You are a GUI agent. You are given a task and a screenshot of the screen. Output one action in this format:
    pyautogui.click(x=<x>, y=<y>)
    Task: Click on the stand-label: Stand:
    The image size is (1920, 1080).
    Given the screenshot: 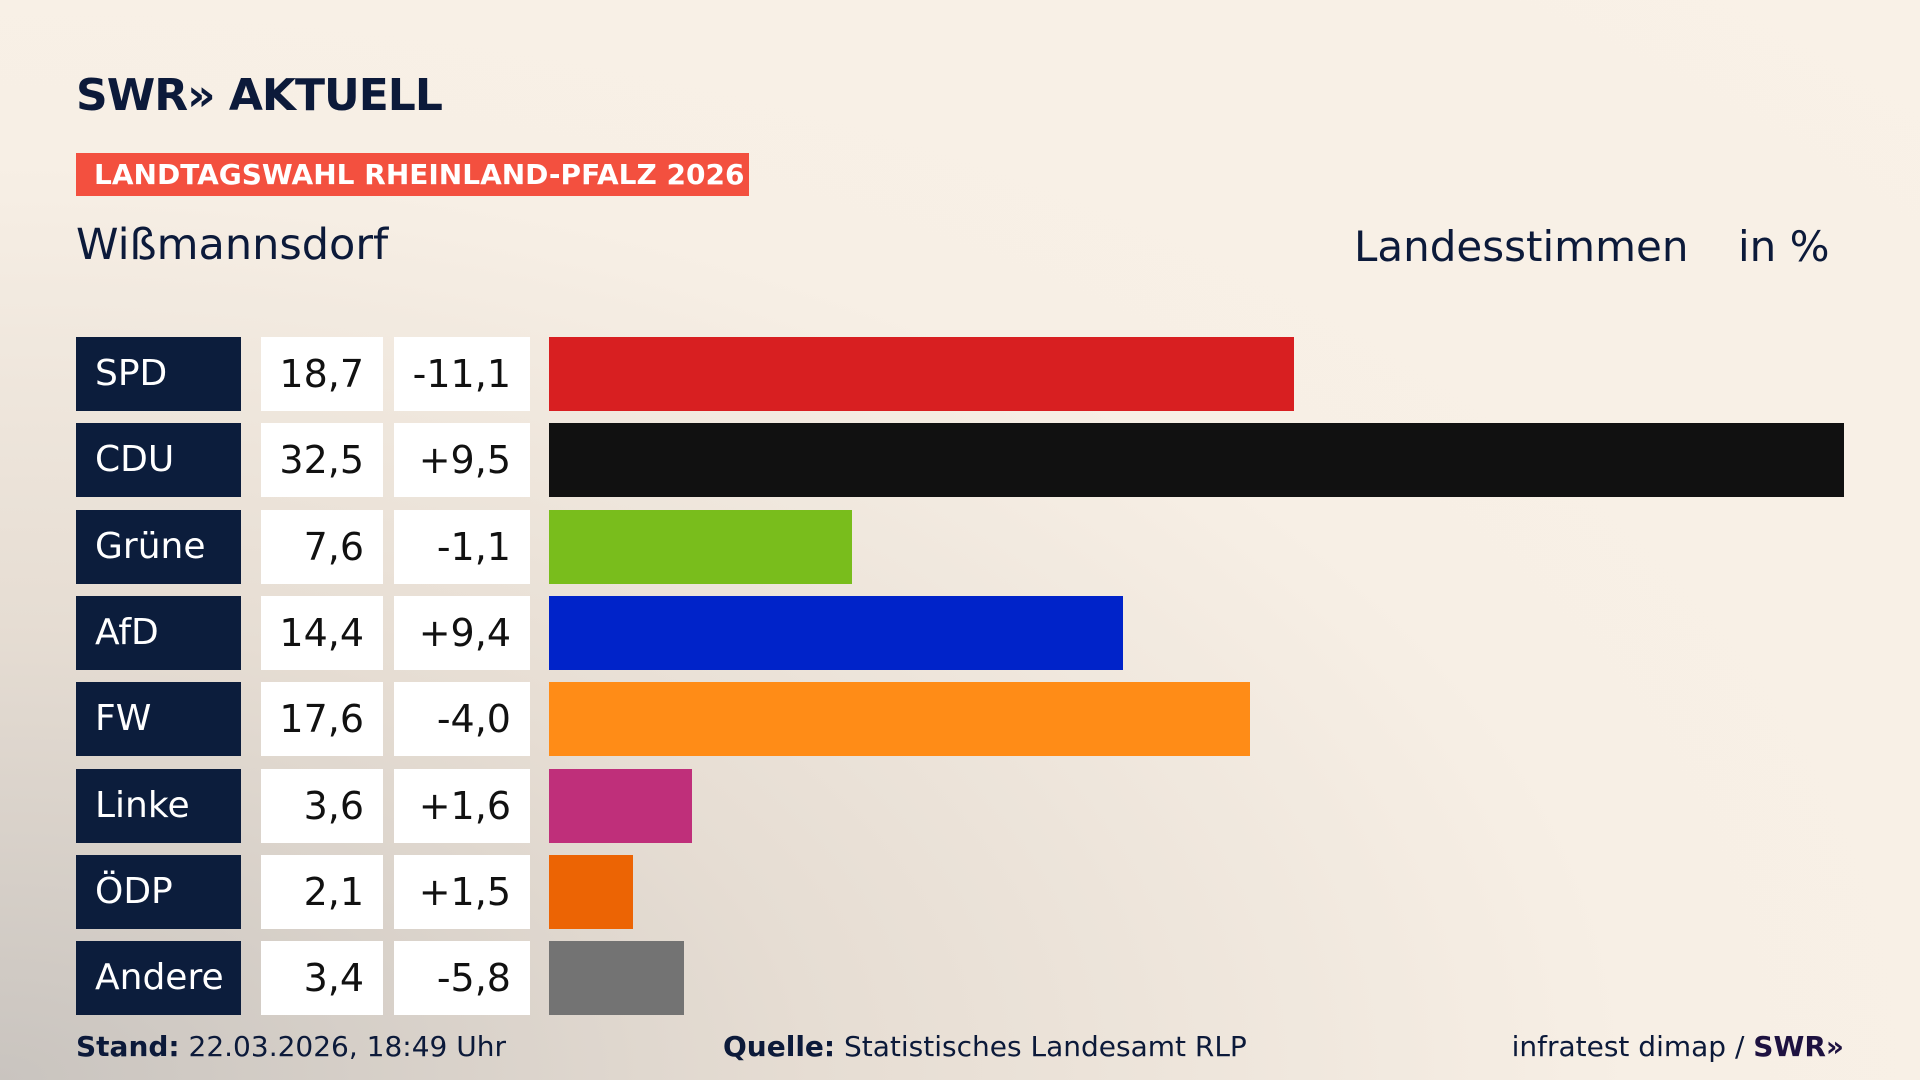 What is the action you would take?
    pyautogui.click(x=128, y=1046)
    